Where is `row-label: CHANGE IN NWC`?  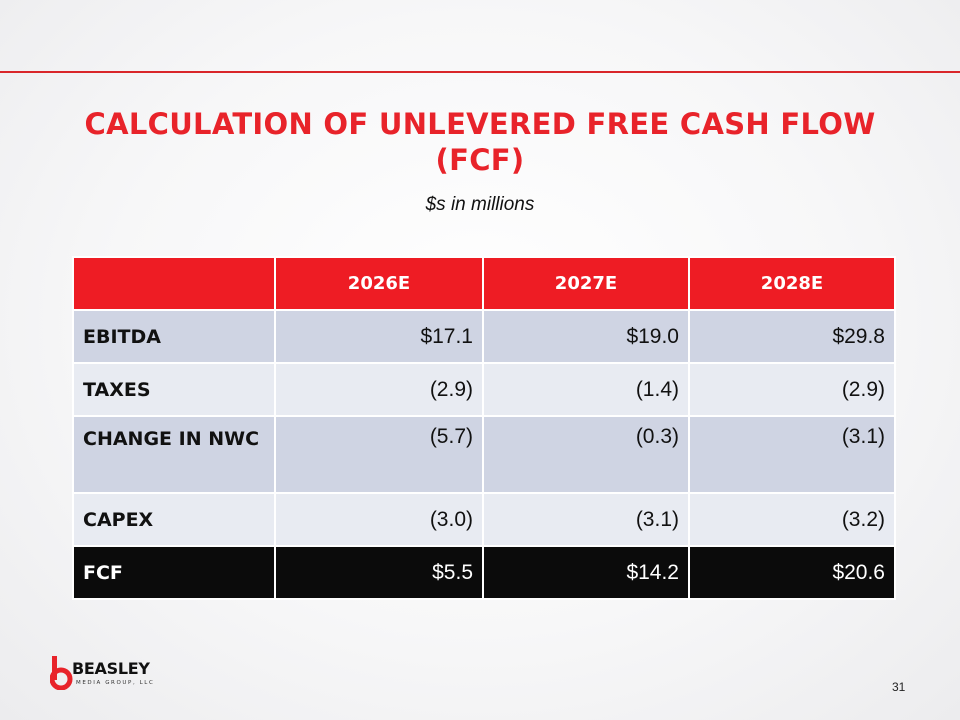 row-label: CHANGE IN NWC is located at coordinates (174, 454).